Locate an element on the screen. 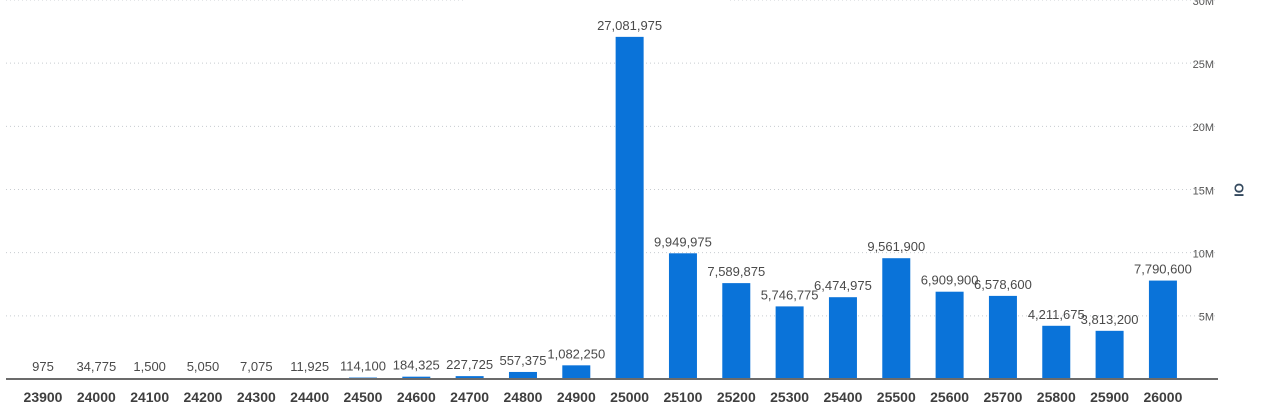 Image resolution: width=1262 pixels, height=411 pixels. data-label-24900: 1,082,250 is located at coordinates (576, 353).